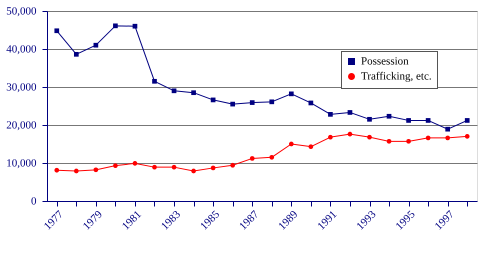  Describe the element at coordinates (21, 126) in the screenshot. I see `y-tick-label: 20,000` at that location.